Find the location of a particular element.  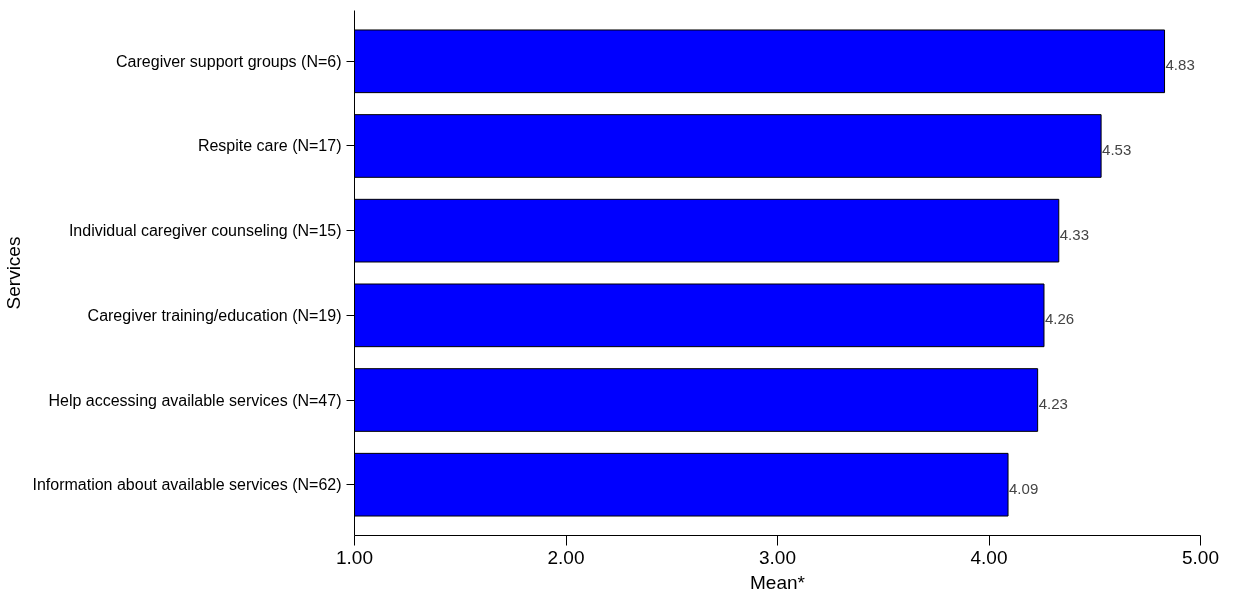

y-tick-label: Respite care (N=17) is located at coordinates (269, 146).